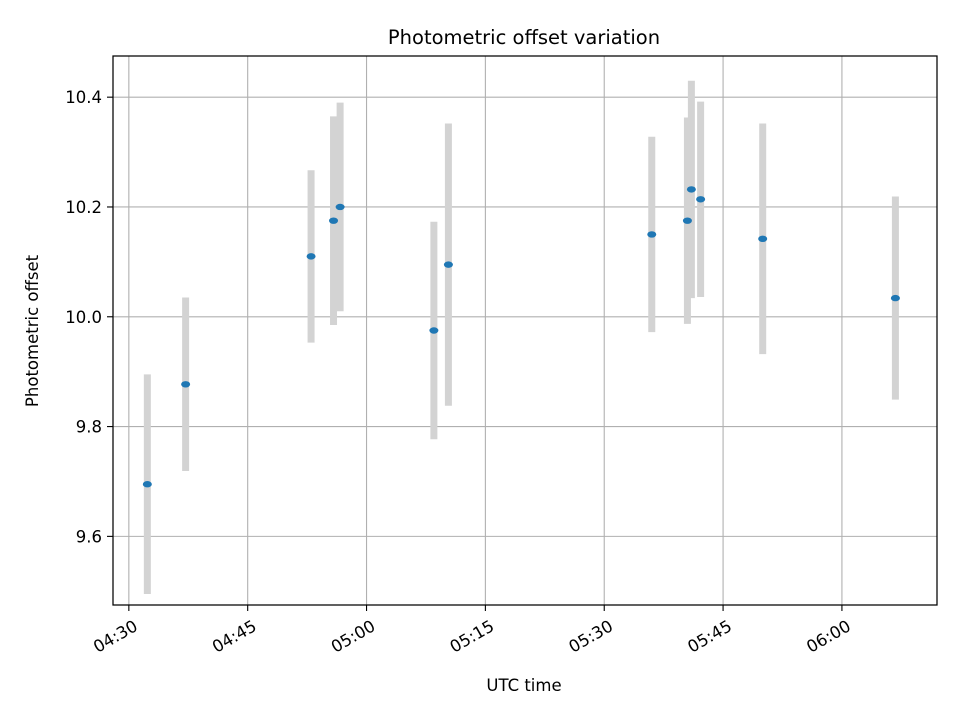  I want to click on y-axis-label: Photometric offset, so click(32, 330).